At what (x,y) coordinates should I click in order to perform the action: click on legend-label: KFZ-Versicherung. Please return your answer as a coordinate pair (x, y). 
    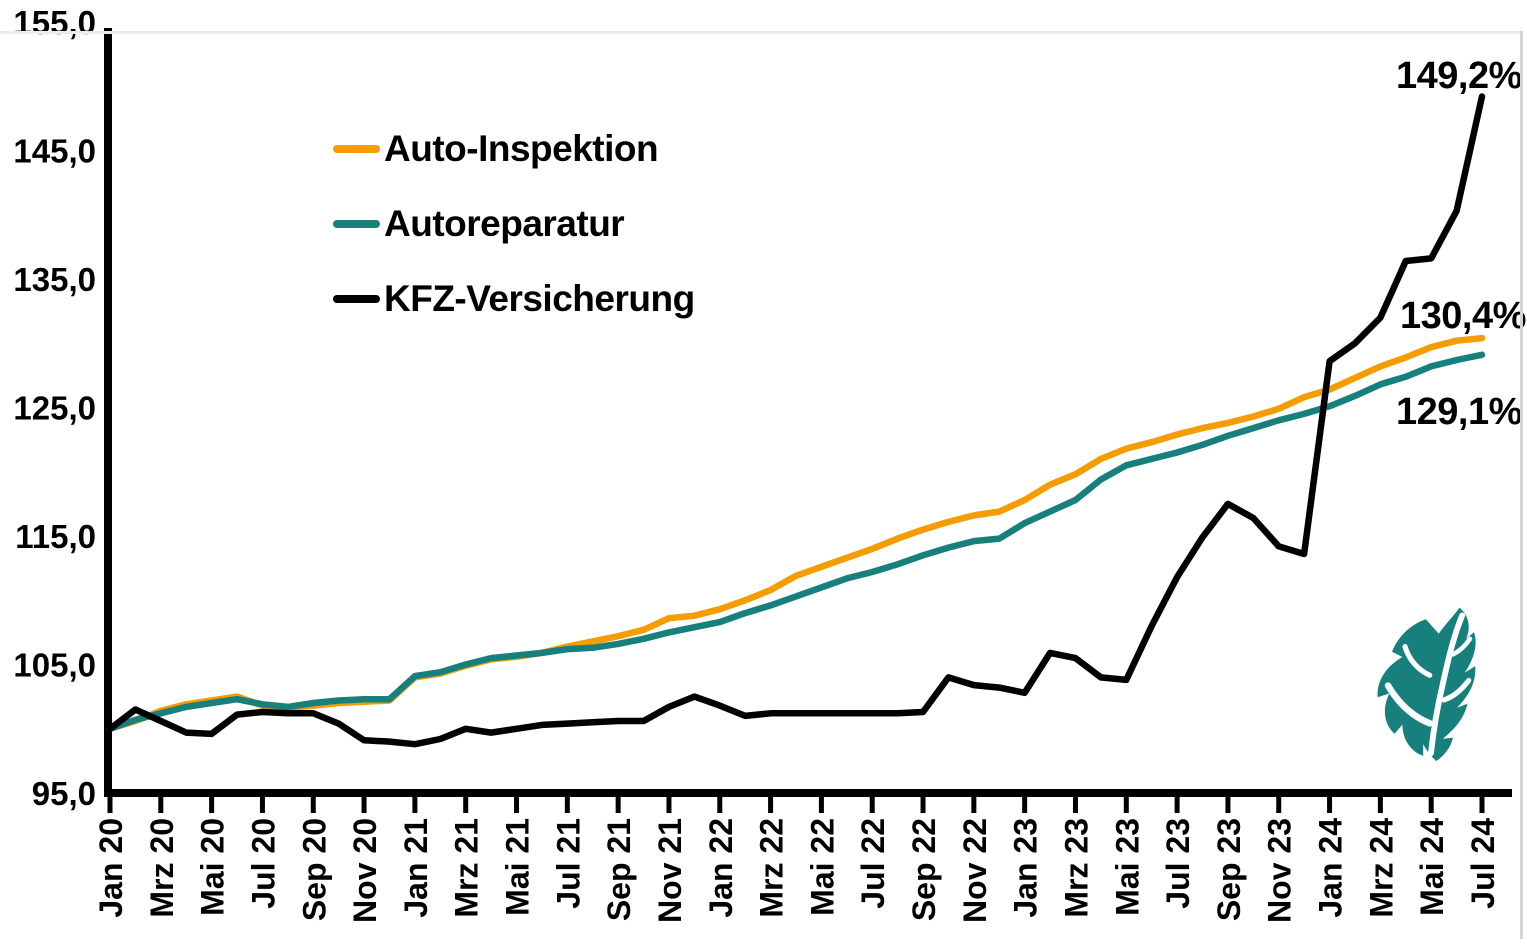
    Looking at the image, I should click on (539, 298).